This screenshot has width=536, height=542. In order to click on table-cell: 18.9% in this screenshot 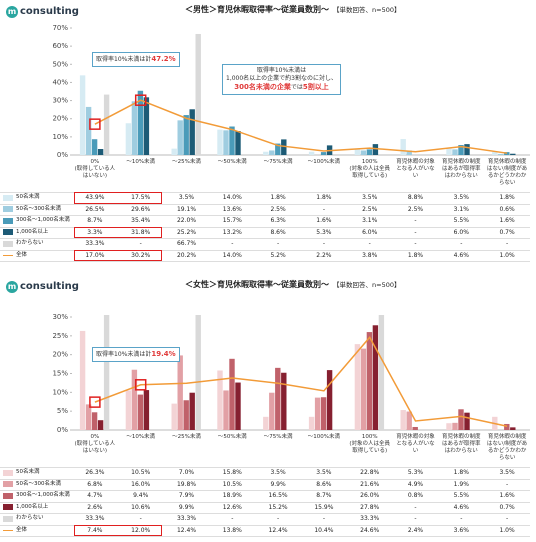, I will do `click(232, 495)`.